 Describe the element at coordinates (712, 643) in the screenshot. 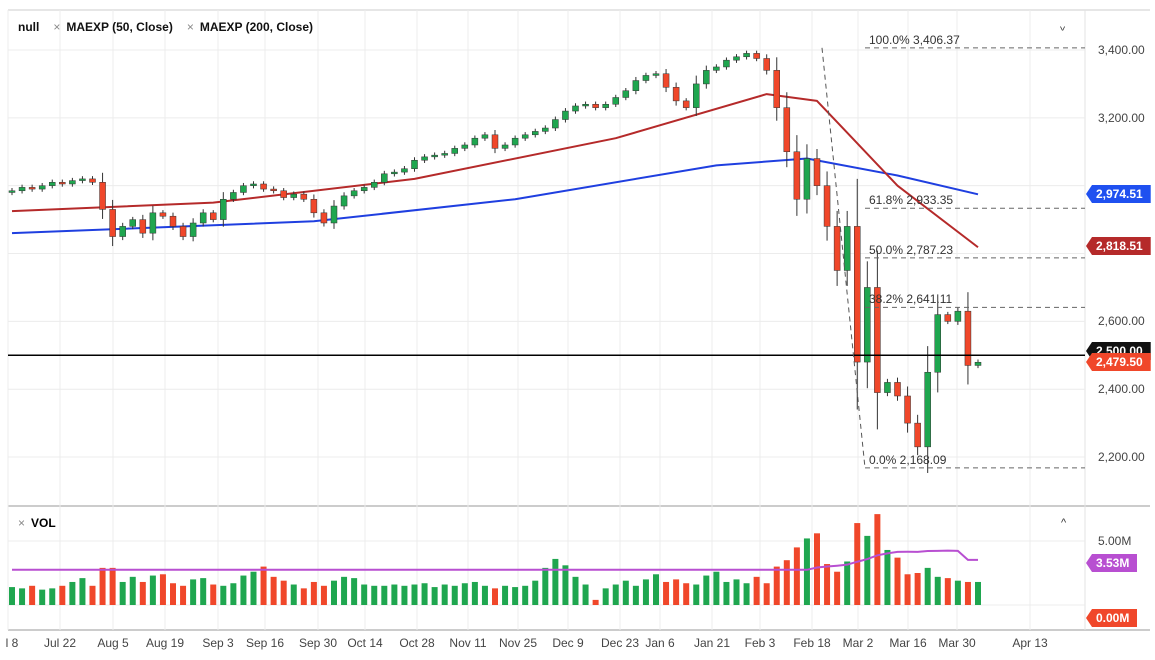

I see `x-tick-label: Jan 21` at that location.